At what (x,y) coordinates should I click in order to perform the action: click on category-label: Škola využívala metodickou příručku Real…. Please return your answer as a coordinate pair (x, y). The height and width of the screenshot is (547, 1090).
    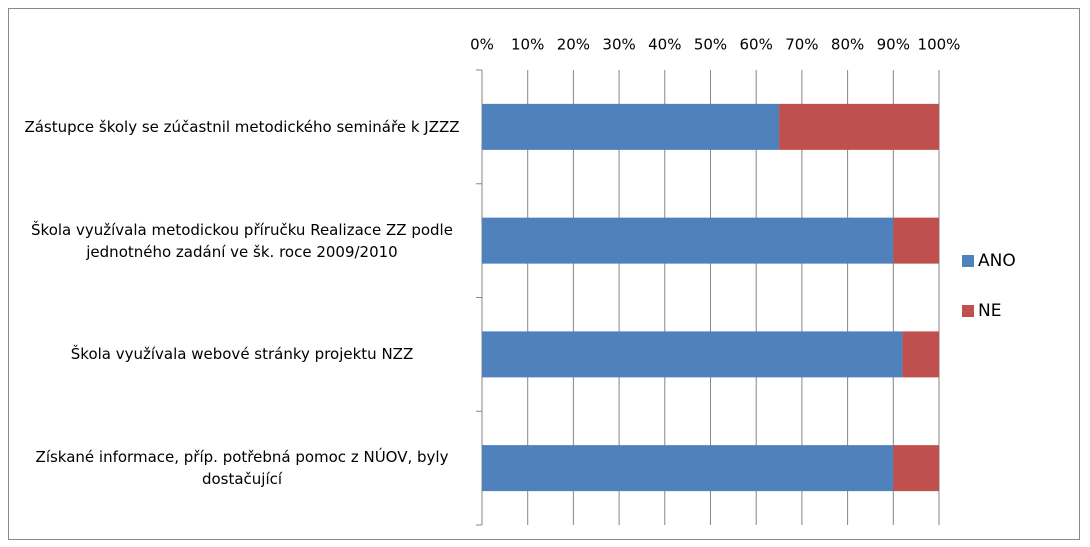
    Looking at the image, I should click on (242, 240).